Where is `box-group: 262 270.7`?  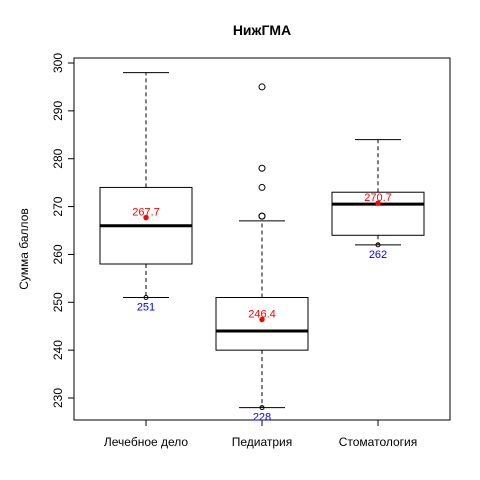 box-group: 262 270.7 is located at coordinates (378, 200).